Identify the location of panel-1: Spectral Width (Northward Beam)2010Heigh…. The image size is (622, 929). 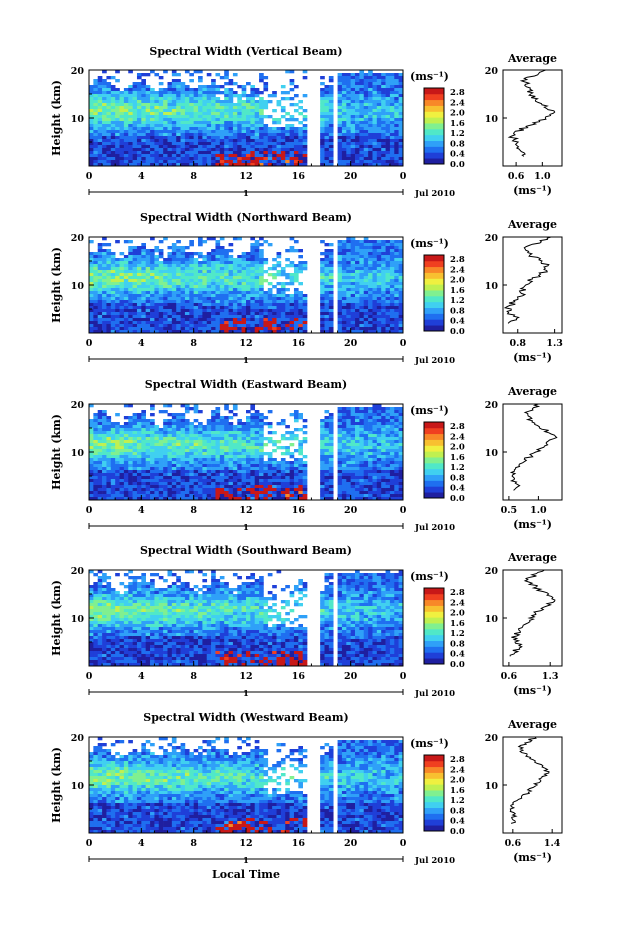
(306, 288).